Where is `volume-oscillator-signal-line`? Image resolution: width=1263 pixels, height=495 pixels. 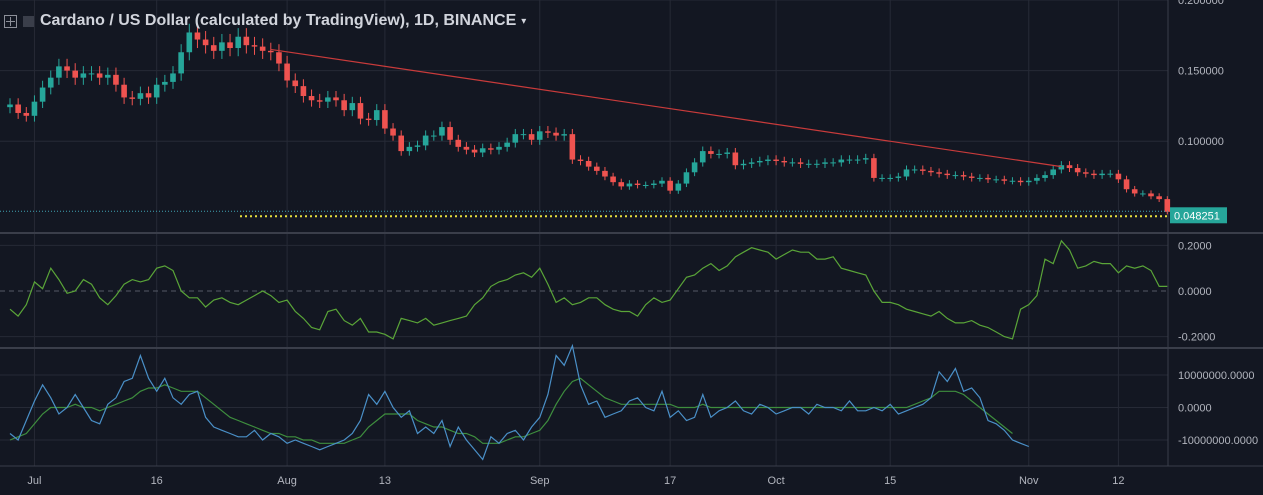 volume-oscillator-signal-line is located at coordinates (511, 410).